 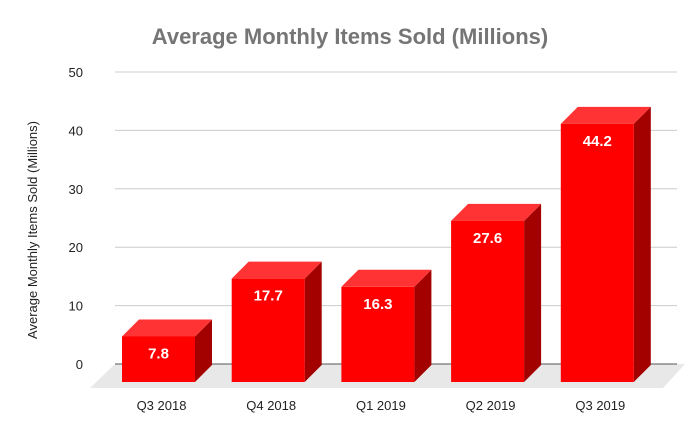 What do you see at coordinates (268, 296) in the screenshot?
I see `data-label: 17.7` at bounding box center [268, 296].